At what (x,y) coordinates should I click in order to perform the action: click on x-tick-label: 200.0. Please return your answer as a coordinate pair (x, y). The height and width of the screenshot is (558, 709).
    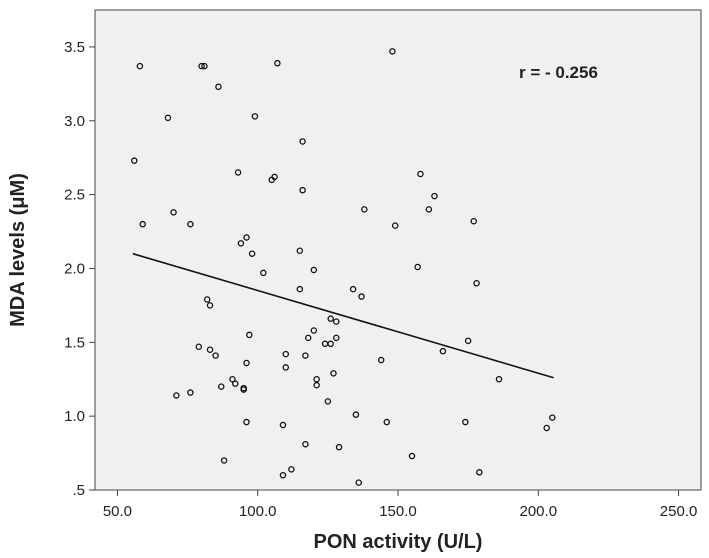
    Looking at the image, I should click on (539, 511).